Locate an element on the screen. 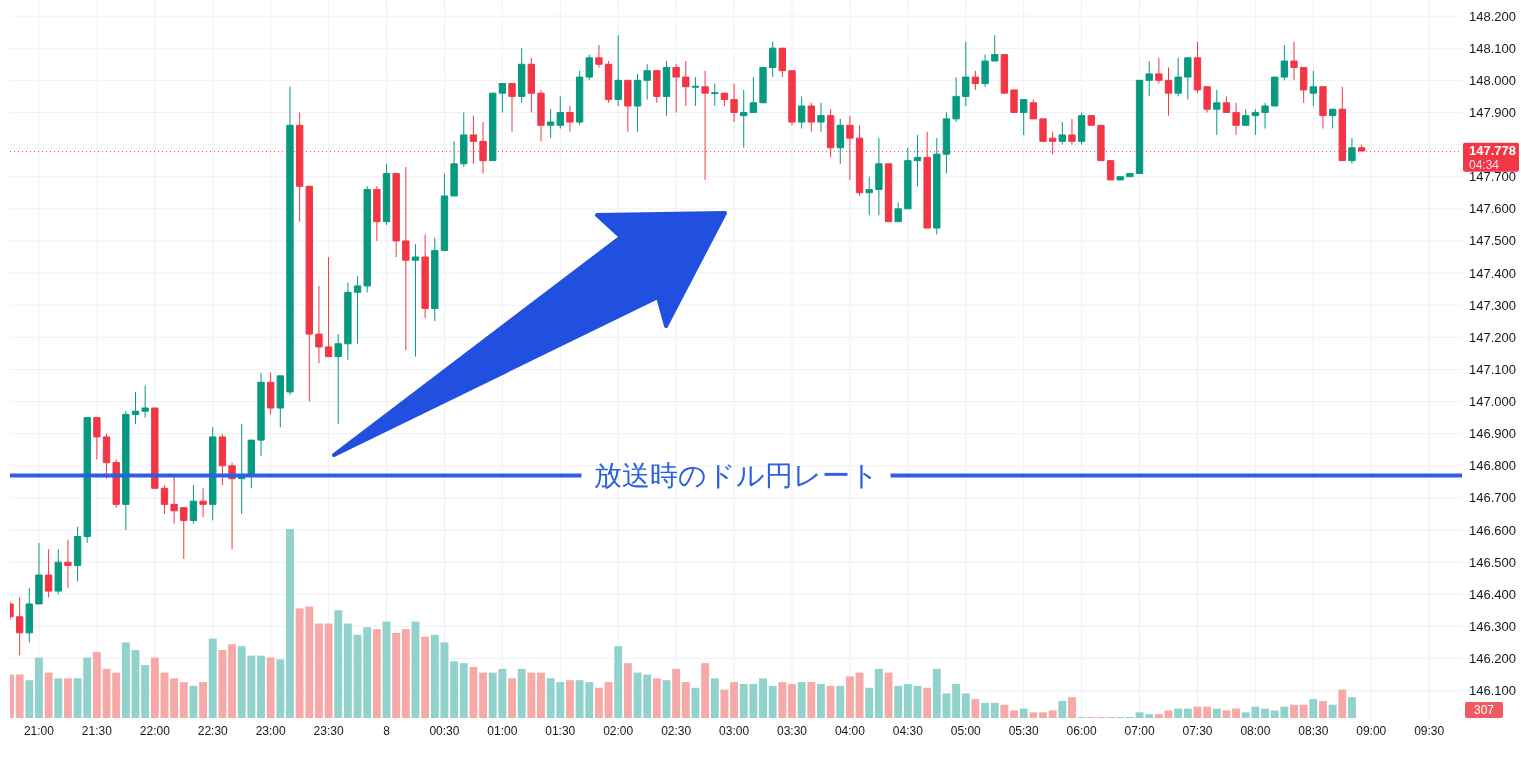 Image resolution: width=1521 pixels, height=776 pixels. x-tick-label: 00:30 is located at coordinates (444, 731).